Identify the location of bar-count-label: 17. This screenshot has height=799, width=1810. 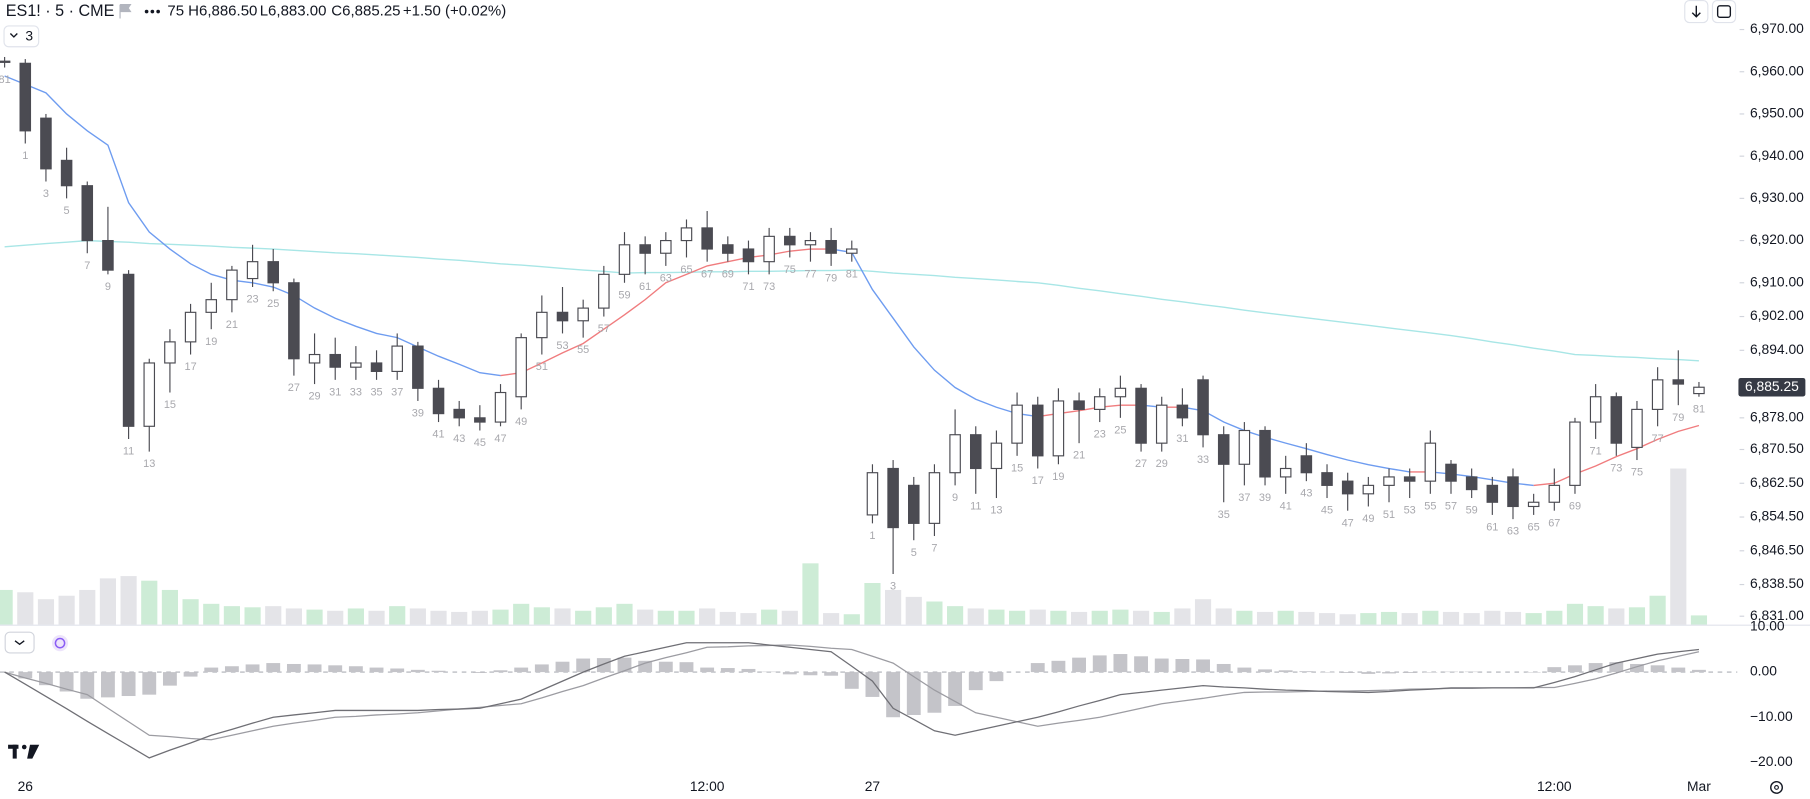
(190, 367).